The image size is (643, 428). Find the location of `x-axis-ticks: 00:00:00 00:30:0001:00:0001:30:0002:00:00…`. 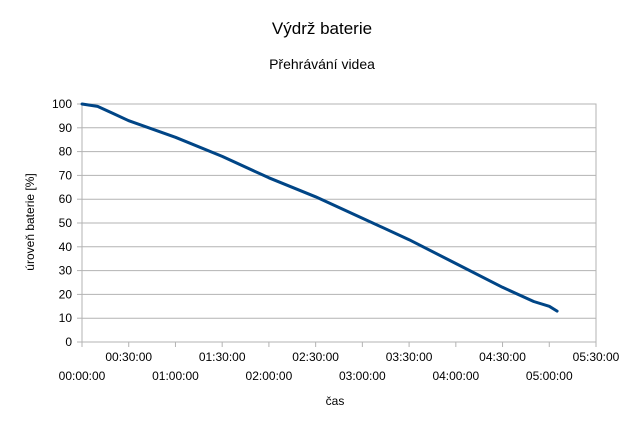

x-axis-ticks: 00:00:00 00:30:0001:00:0001:30:0002:00:00… is located at coordinates (339, 362).